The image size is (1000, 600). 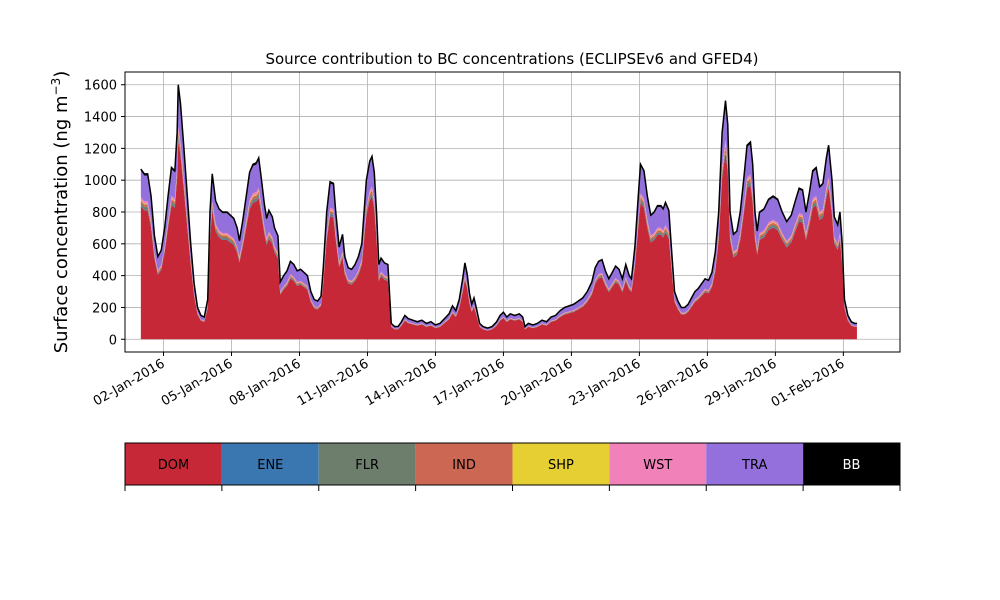 I want to click on y-tick-label: 600, so click(x=104, y=245).